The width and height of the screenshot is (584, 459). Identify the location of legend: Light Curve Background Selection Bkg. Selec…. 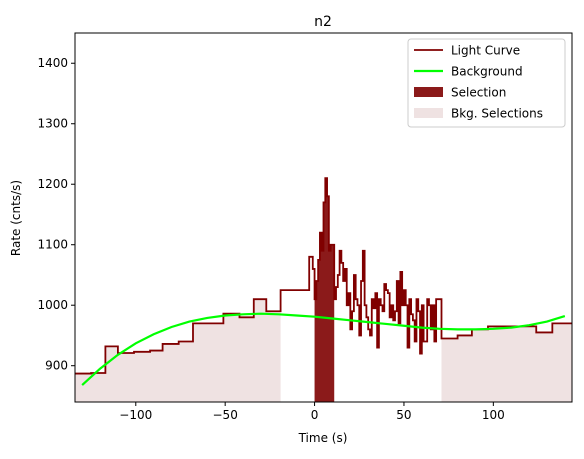
(486, 83).